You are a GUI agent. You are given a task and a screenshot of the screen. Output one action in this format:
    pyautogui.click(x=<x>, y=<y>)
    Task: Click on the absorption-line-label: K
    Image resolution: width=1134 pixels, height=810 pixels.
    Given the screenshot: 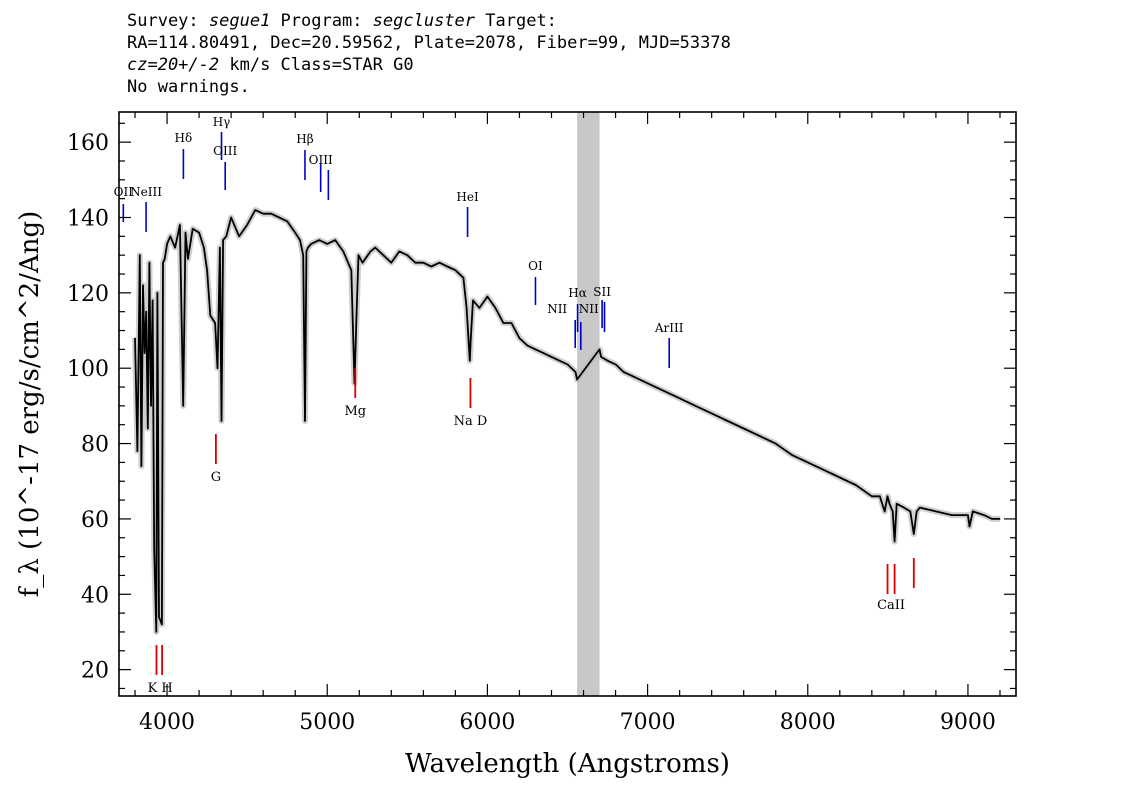 What is the action you would take?
    pyautogui.click(x=153, y=688)
    